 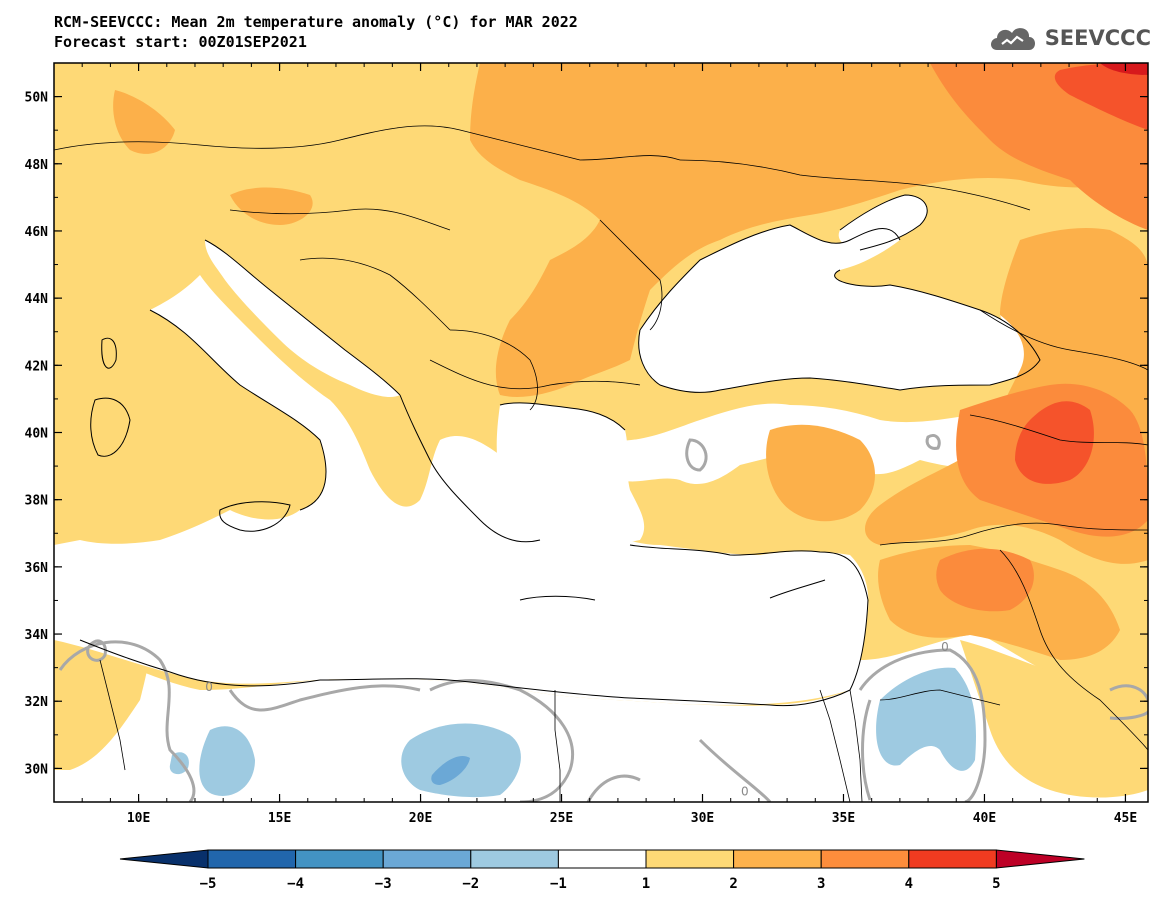 I want to click on anomaly-neg-2-3-libya-core, so click(x=450, y=770).